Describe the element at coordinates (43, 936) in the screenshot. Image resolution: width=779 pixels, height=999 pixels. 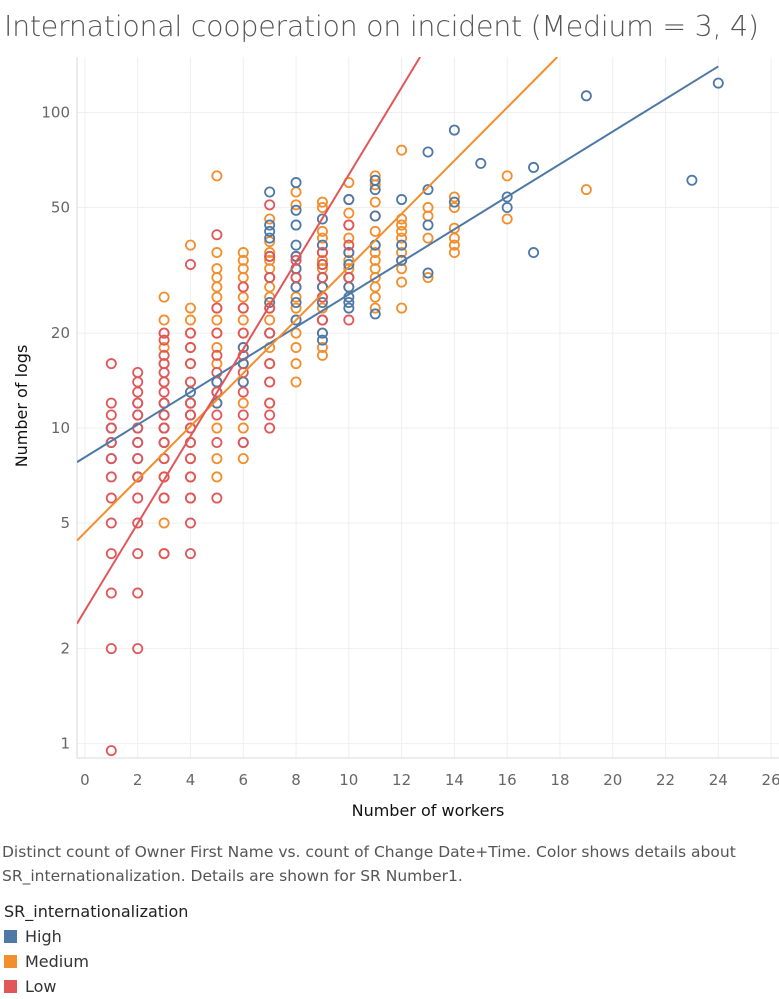
I see `legend-label: High` at that location.